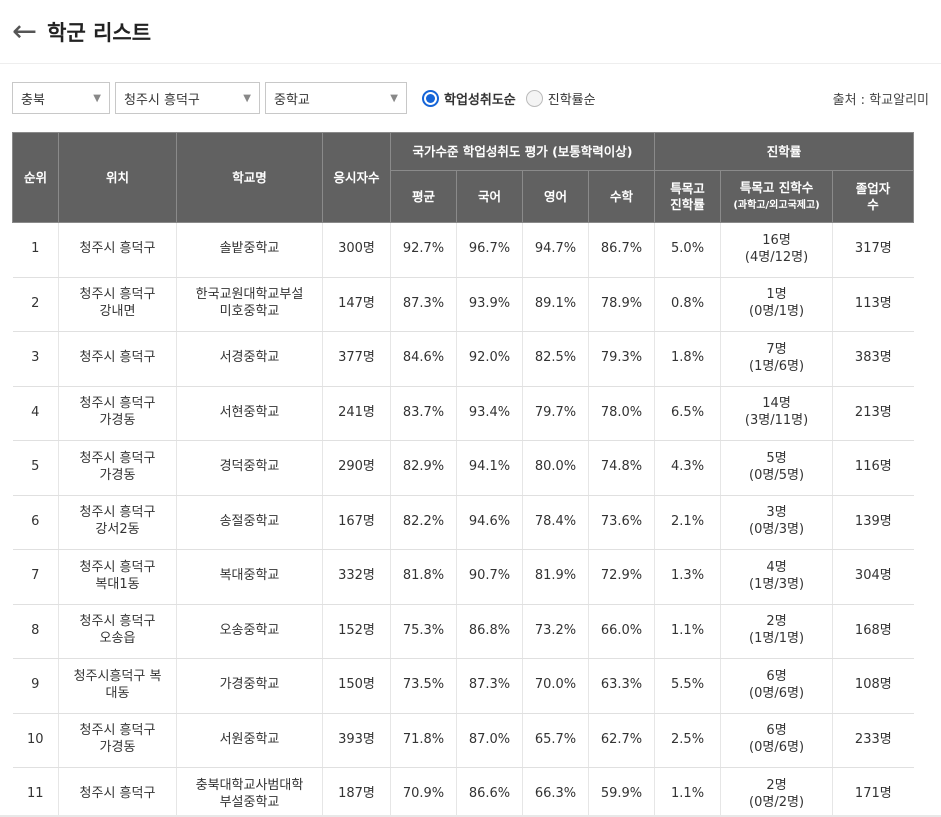 This screenshot has width=941, height=817. I want to click on location-cell-line2: 대동, so click(117, 693).